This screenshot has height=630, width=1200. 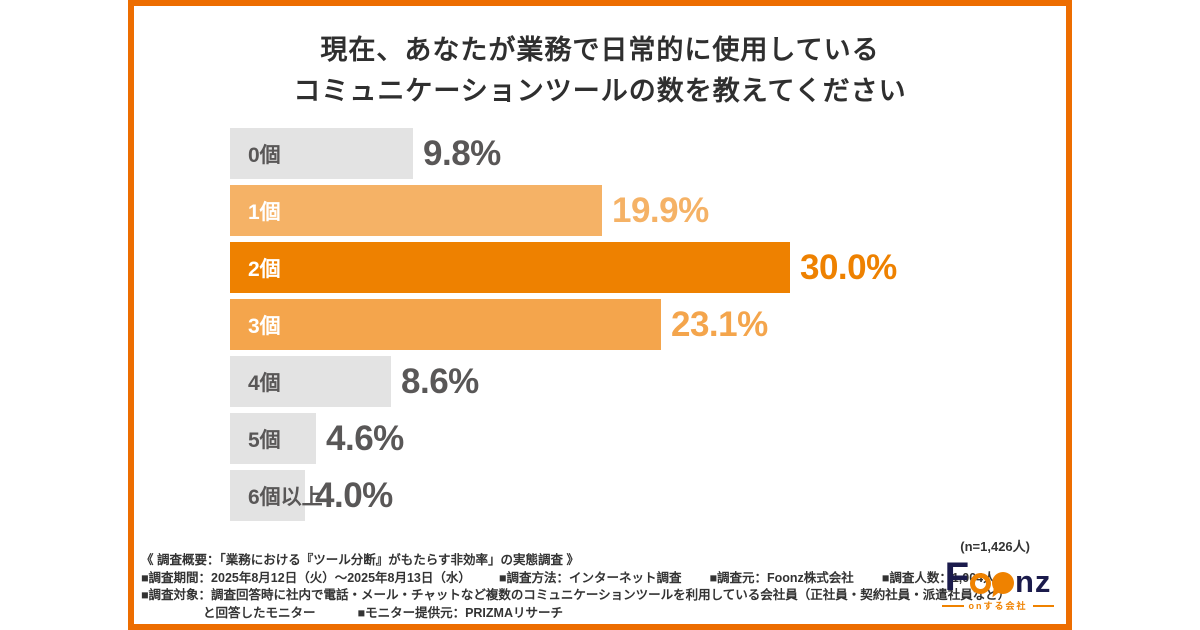 I want to click on value-label: 8.6%, so click(x=440, y=381).